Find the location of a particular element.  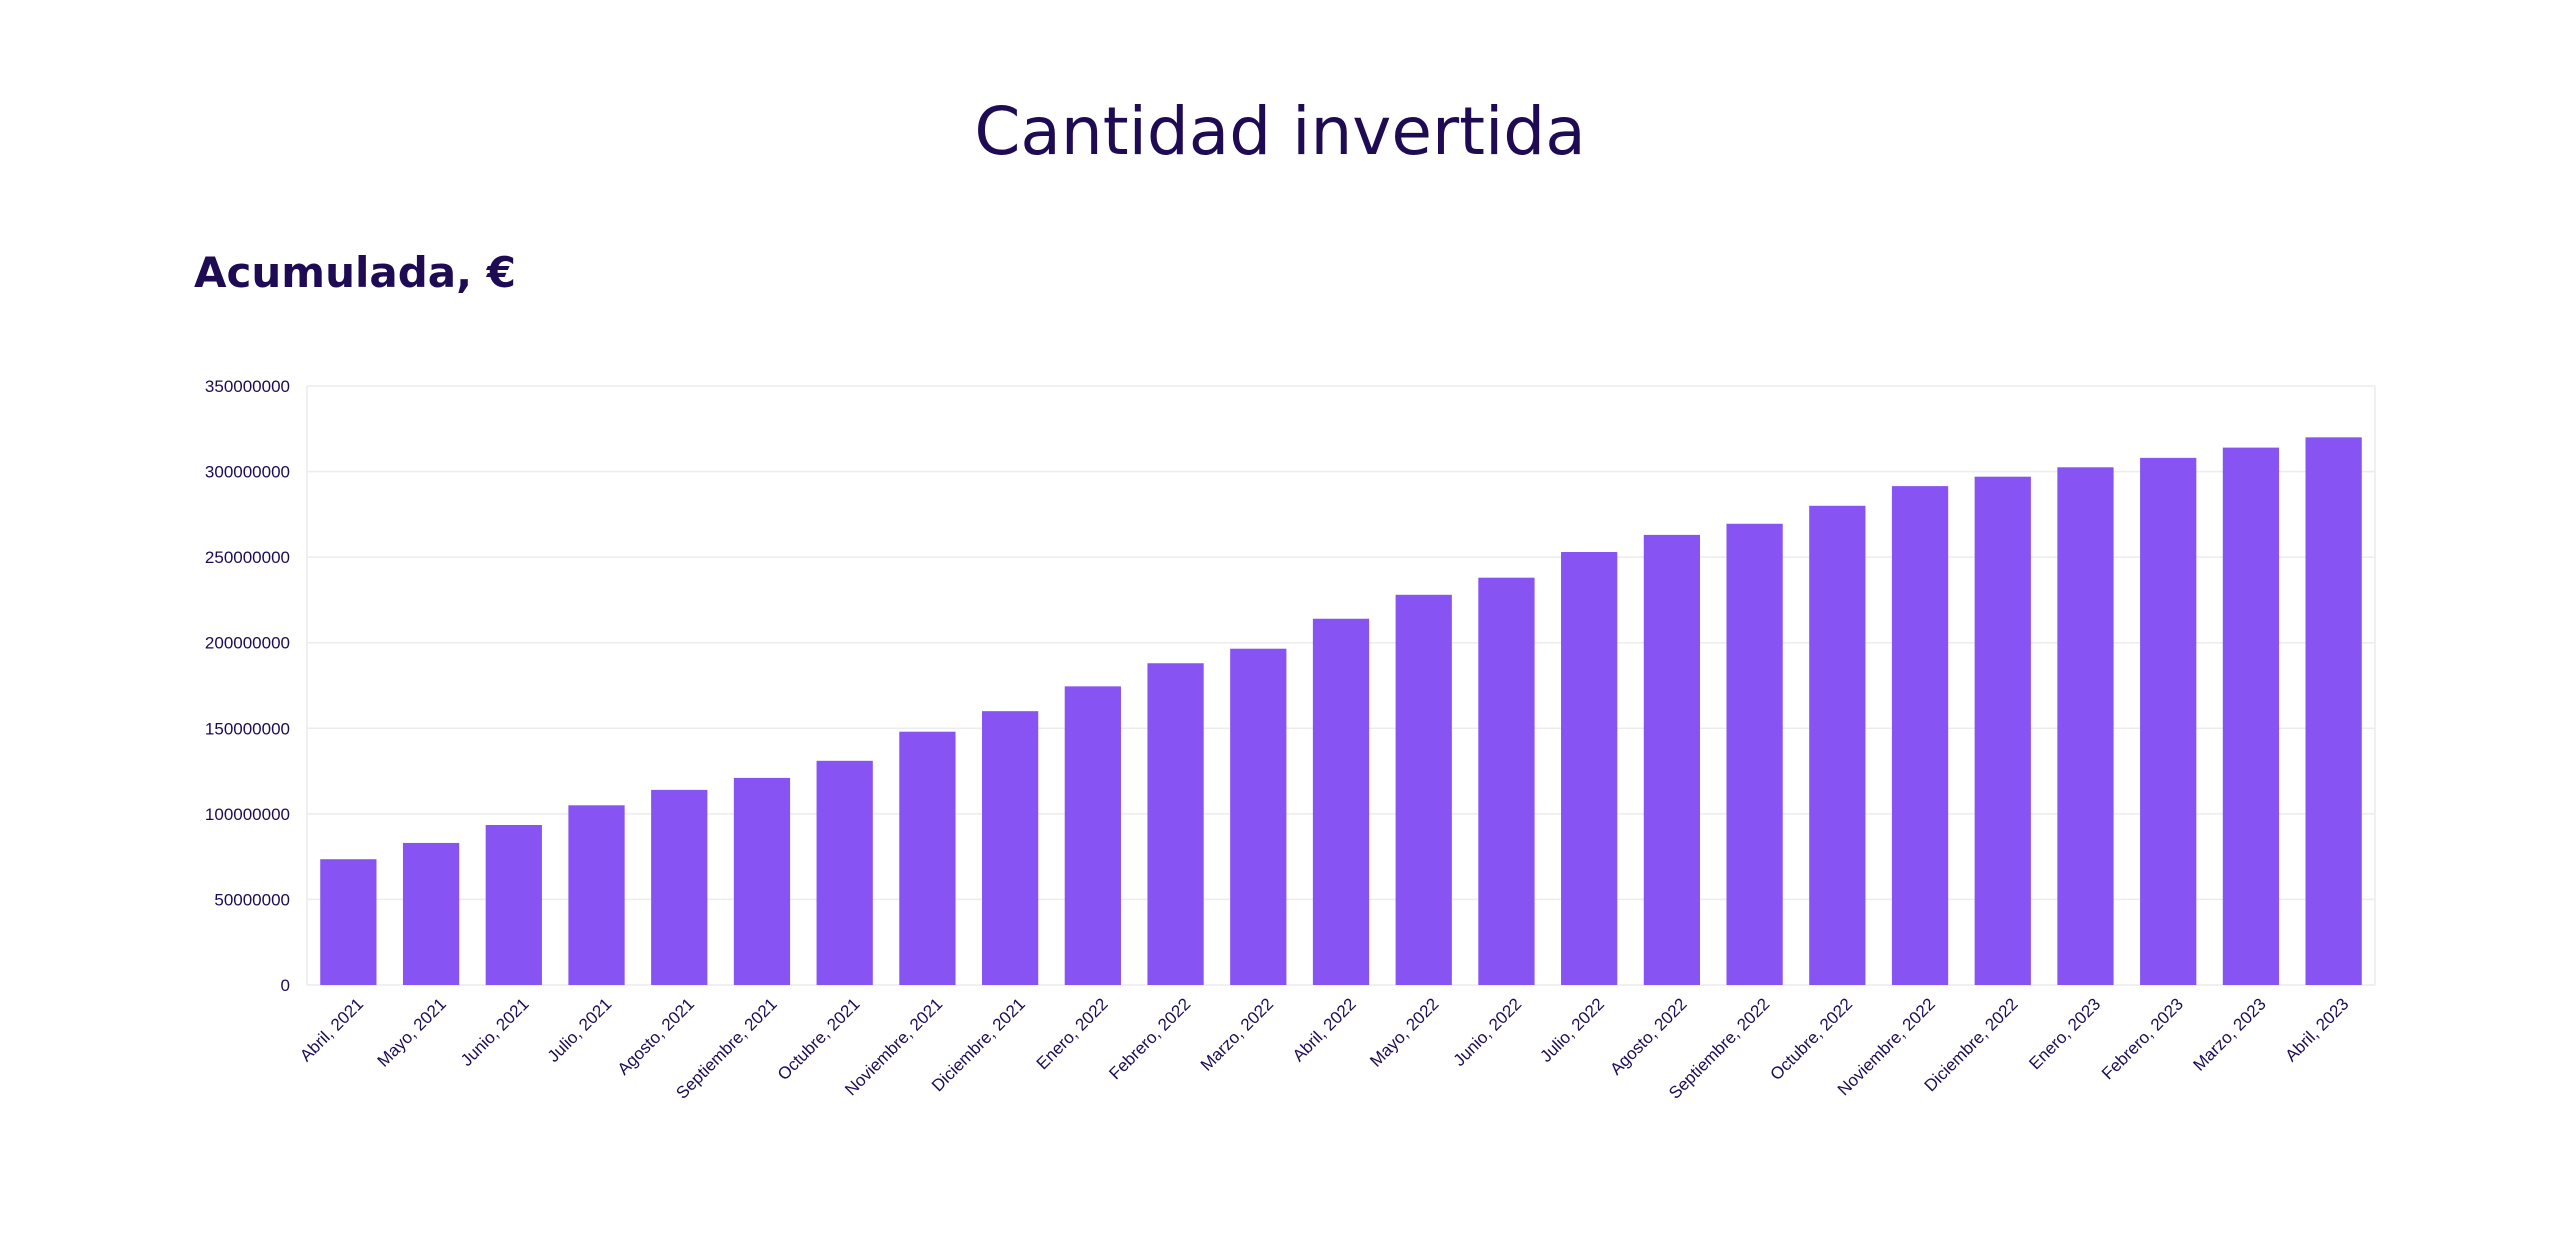

x-tick-label: Abril, 2023 is located at coordinates (2317, 1029).